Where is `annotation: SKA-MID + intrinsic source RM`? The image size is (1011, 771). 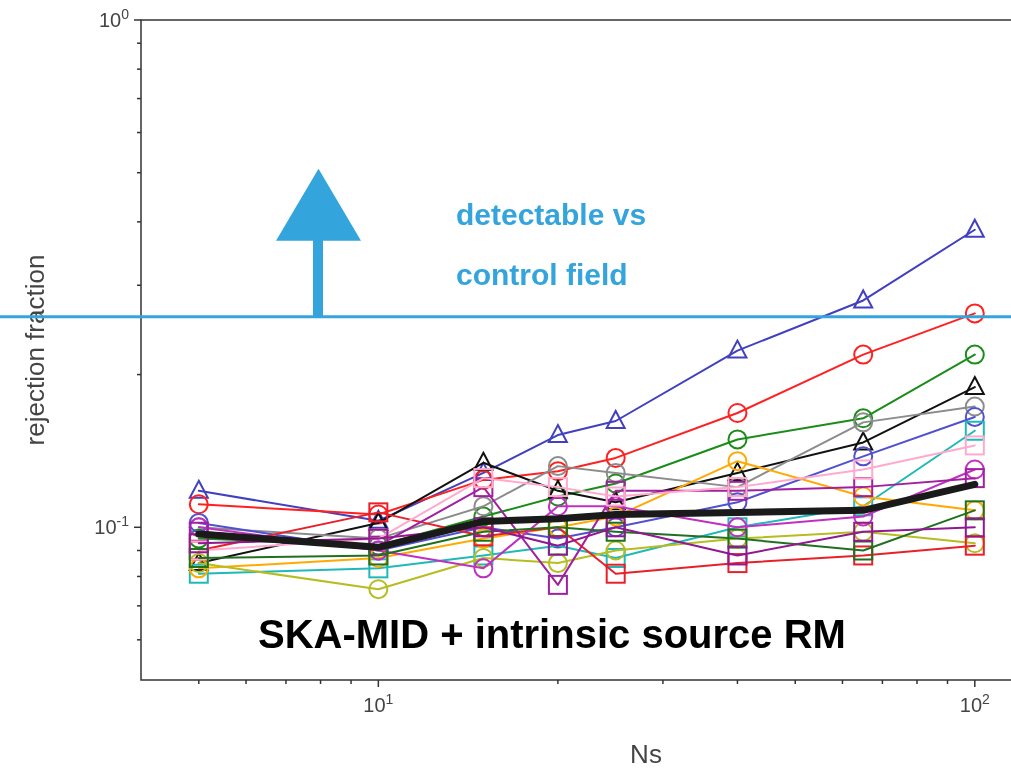
annotation: SKA-MID + intrinsic source RM is located at coordinates (552, 634).